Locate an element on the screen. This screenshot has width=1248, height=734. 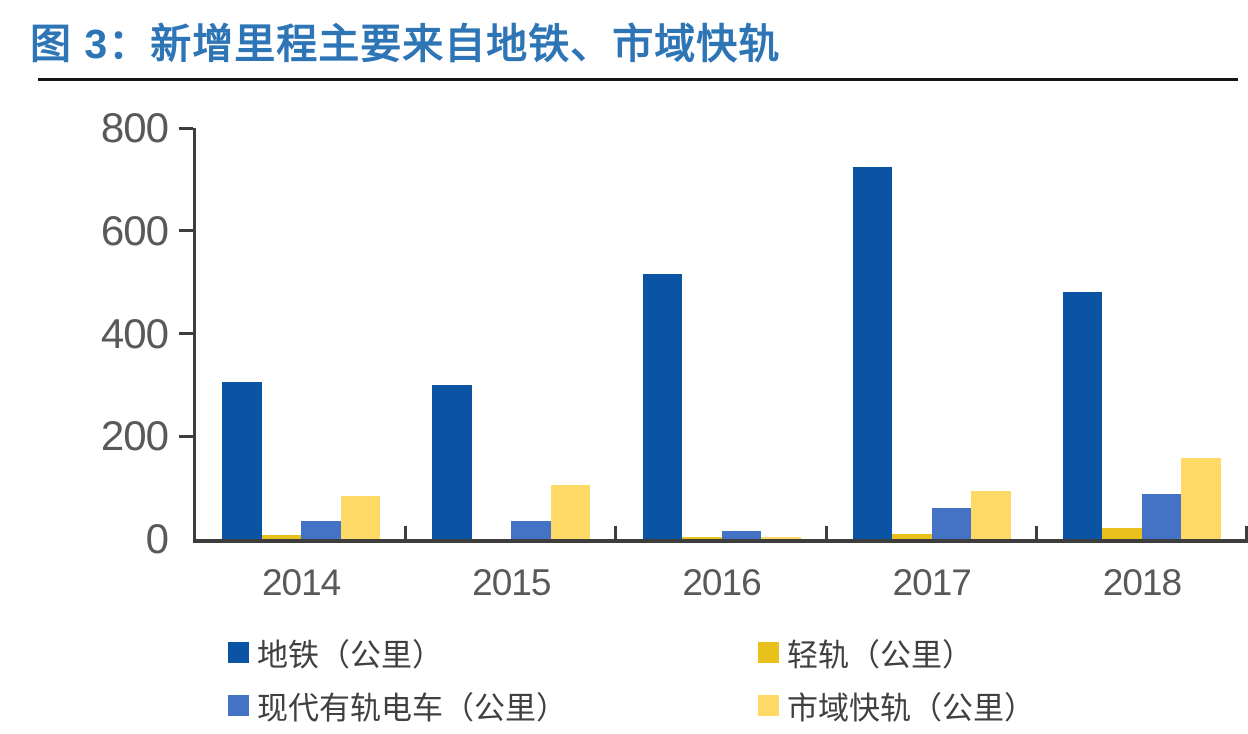
bar-modern-tram-2014 is located at coordinates (321, 529).